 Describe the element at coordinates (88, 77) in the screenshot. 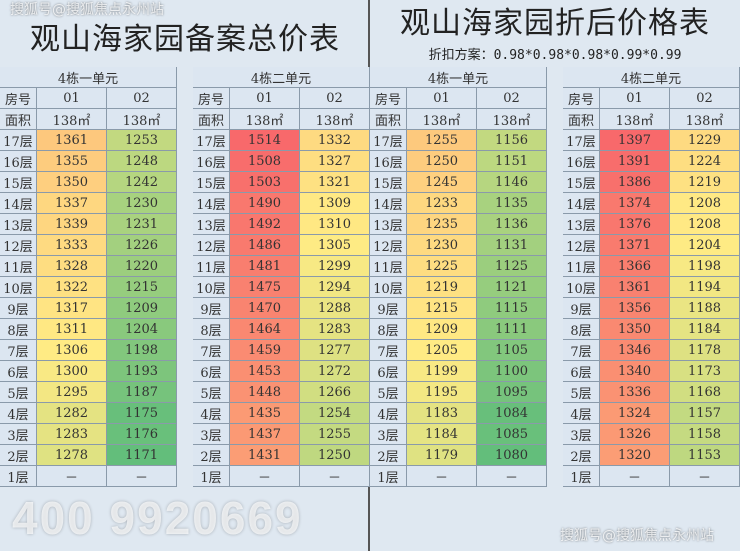

I see `unit-header-row: 4栋一单元` at that location.